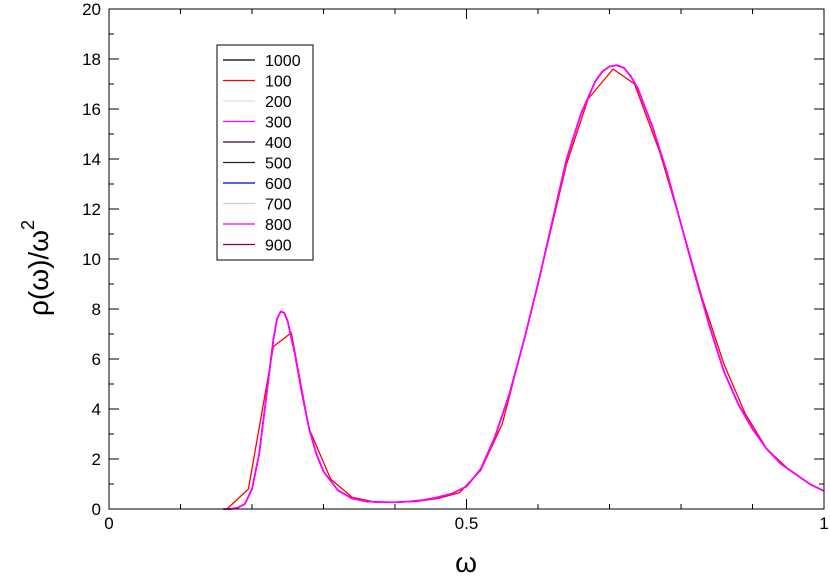  I want to click on x-axis-label: ω, so click(466, 562).